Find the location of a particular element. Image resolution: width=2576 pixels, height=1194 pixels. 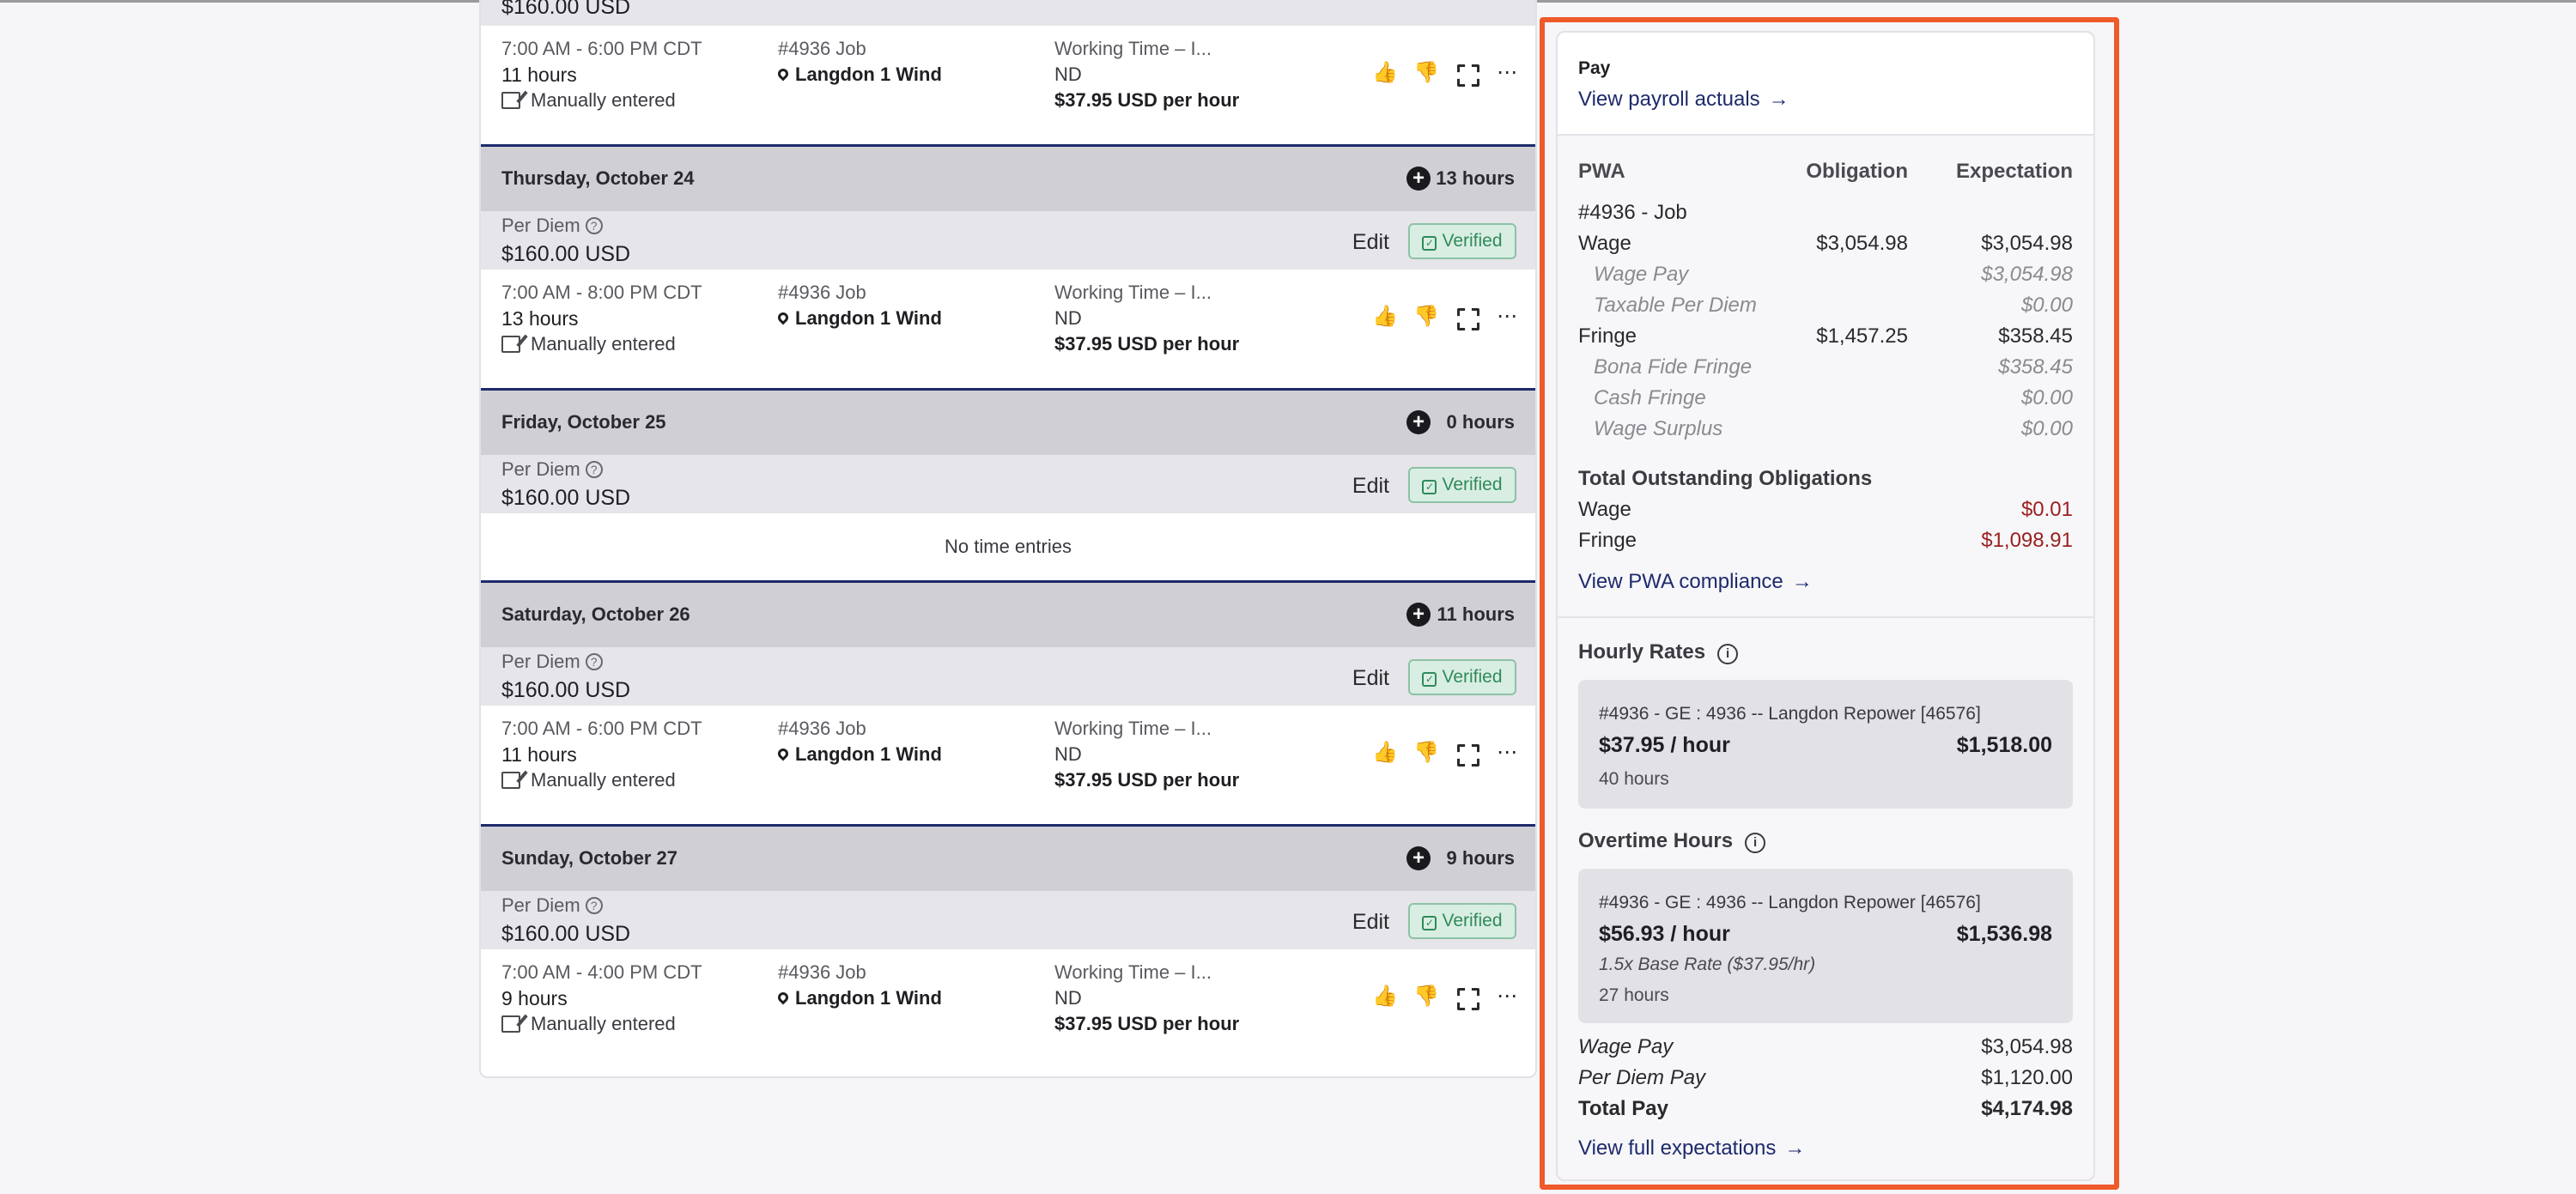

view-pwa-compliance-link: View PWA compliance → is located at coordinates (1696, 582).